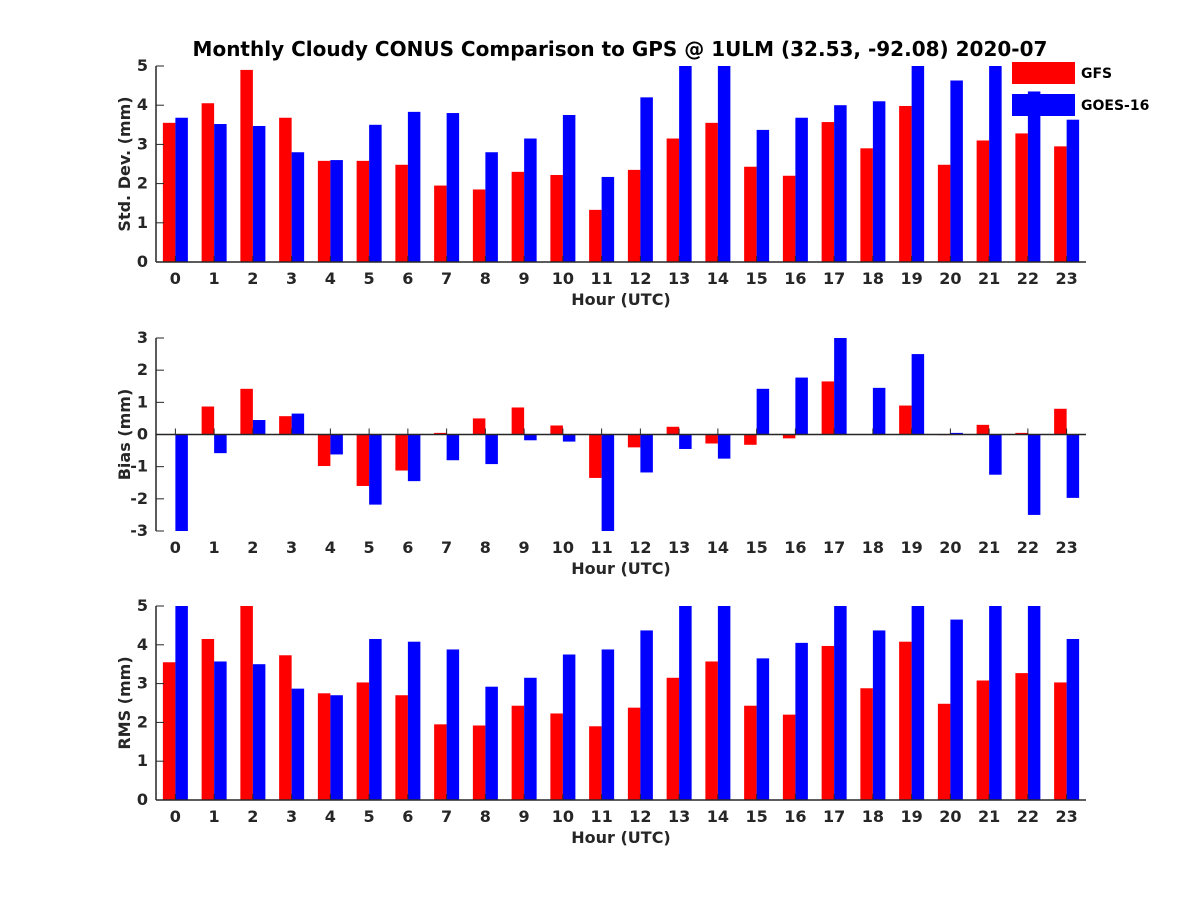 The height and width of the screenshot is (900, 1200). What do you see at coordinates (1080, 89) in the screenshot?
I see `legend: GFS GOES-16` at bounding box center [1080, 89].